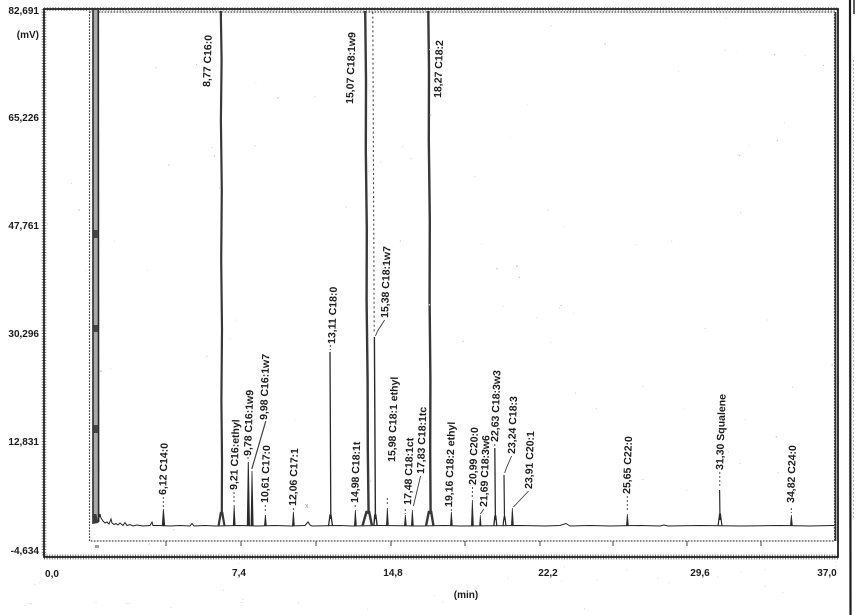 The height and width of the screenshot is (615, 856). I want to click on svg-text: 15,07 C18:1w9, so click(351, 68).